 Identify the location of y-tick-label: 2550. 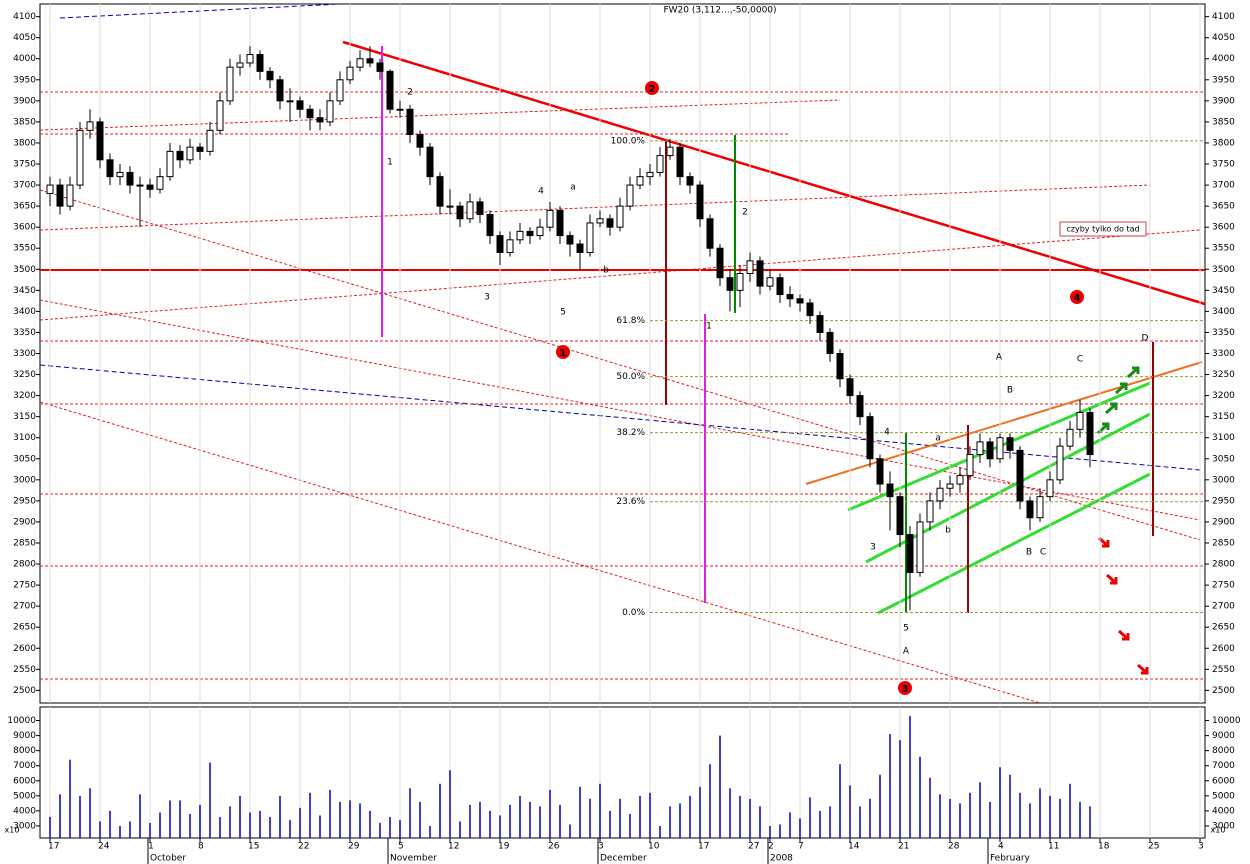
(24, 670).